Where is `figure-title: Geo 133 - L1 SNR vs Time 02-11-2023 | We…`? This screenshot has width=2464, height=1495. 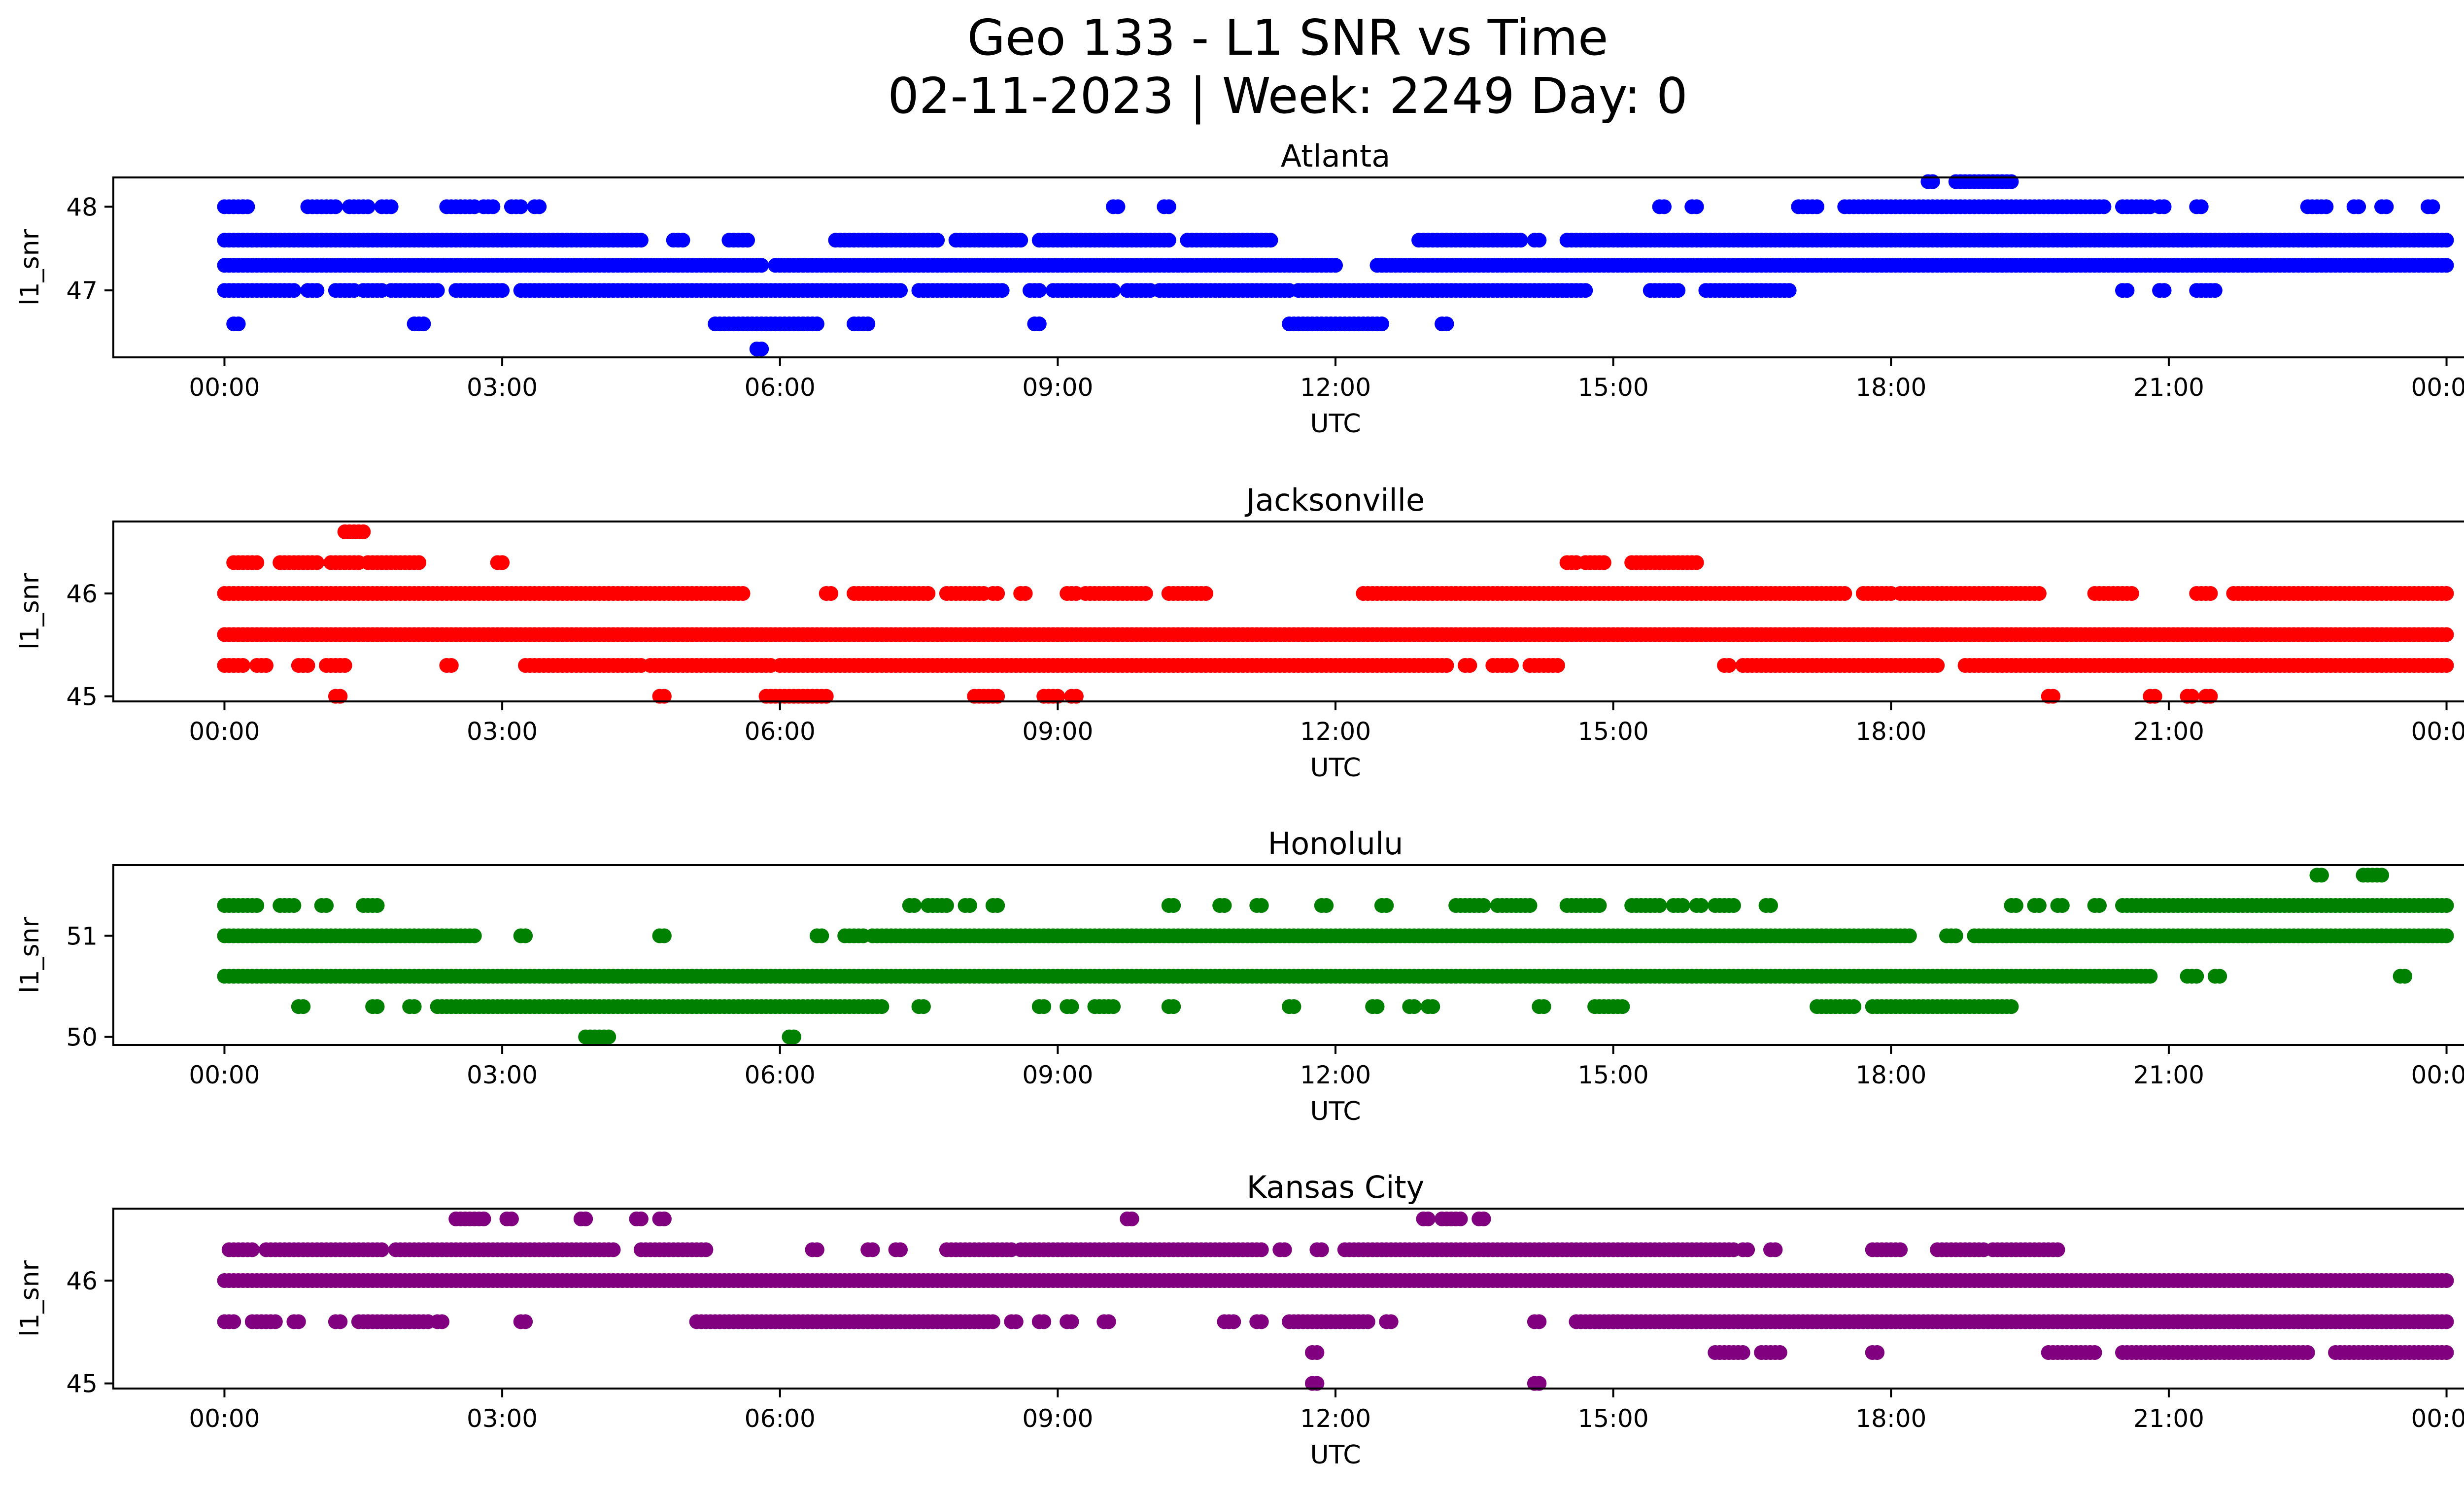 figure-title: Geo 133 - L1 SNR vs Time 02-11-2023 | We… is located at coordinates (1232, 62).